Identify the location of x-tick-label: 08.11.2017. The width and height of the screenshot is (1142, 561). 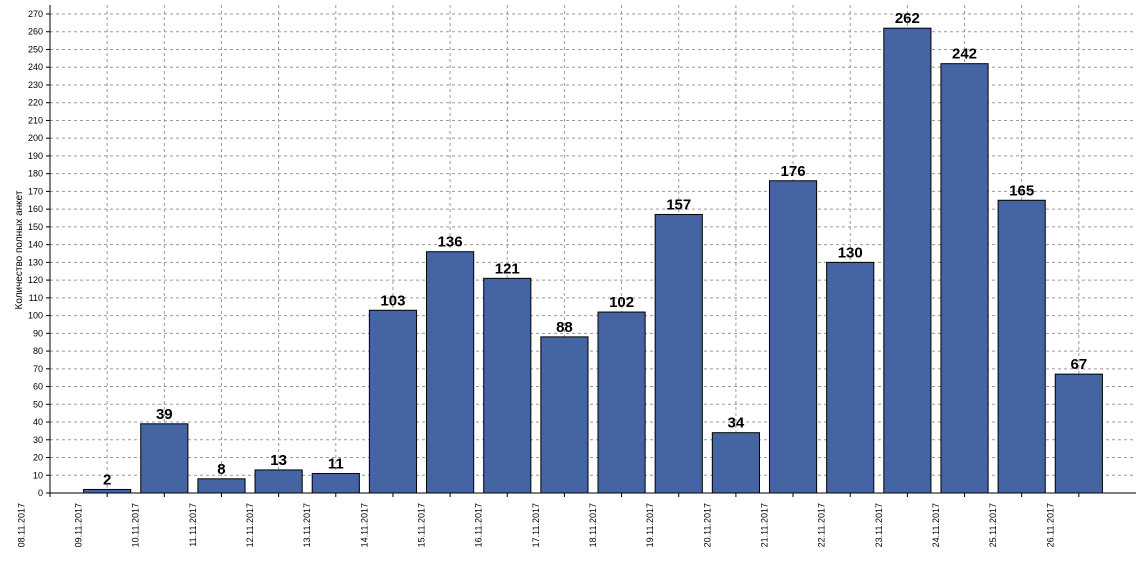
(21, 525).